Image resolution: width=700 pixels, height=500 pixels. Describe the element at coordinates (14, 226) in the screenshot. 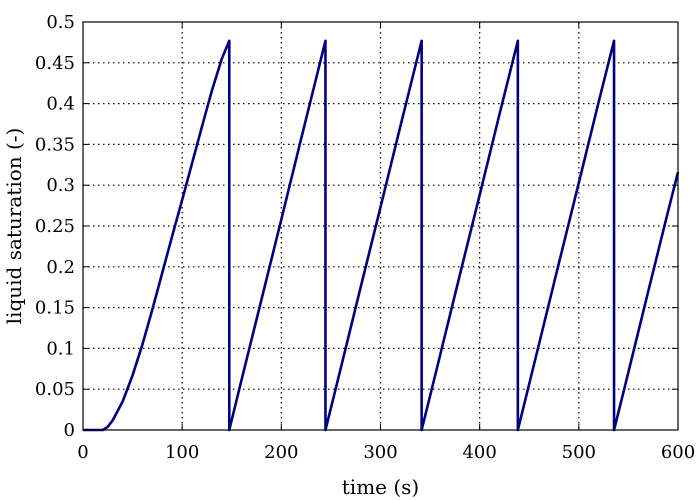

I see `y-axis-label: liquid saturation (-)` at that location.